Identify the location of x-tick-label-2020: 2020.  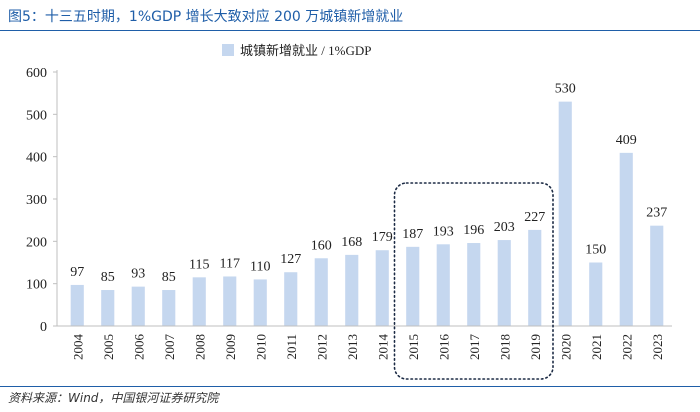
(565, 347).